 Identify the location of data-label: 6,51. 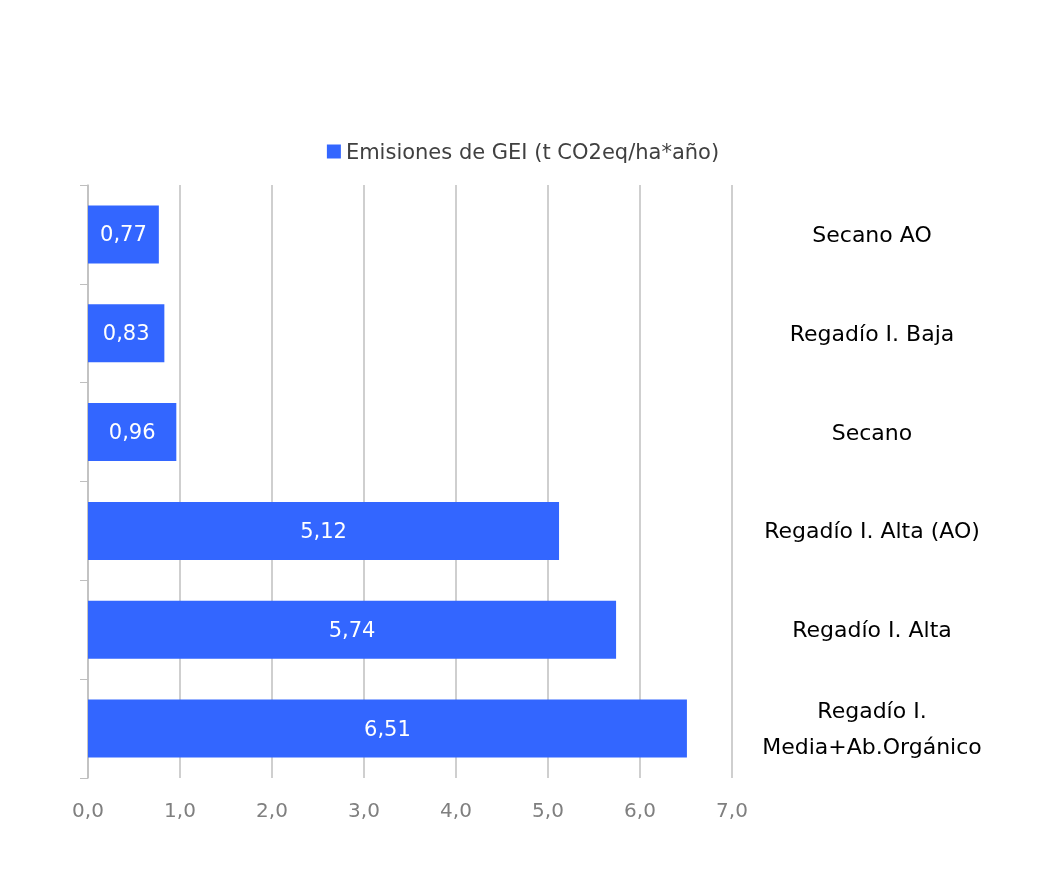
(387, 728).